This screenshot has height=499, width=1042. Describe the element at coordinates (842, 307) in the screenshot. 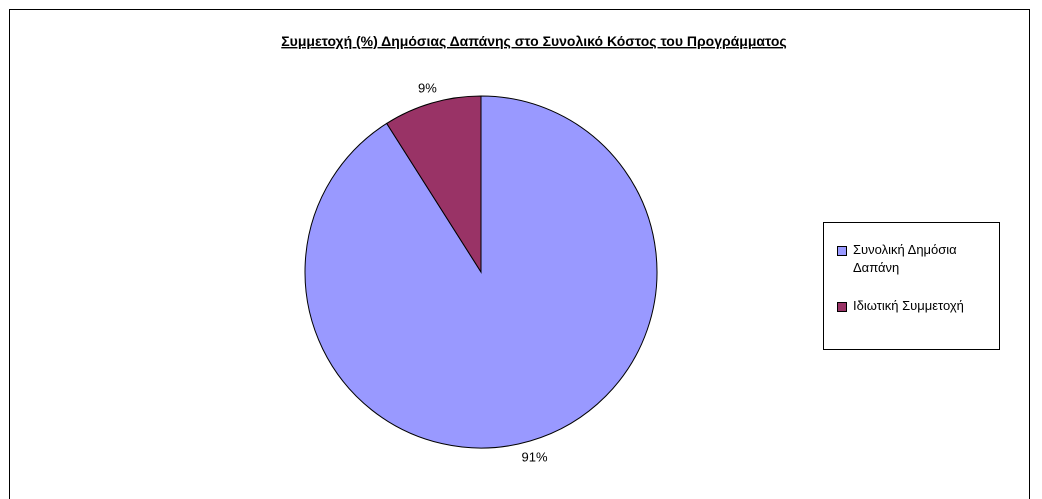

I see `legend-swatch-private` at that location.